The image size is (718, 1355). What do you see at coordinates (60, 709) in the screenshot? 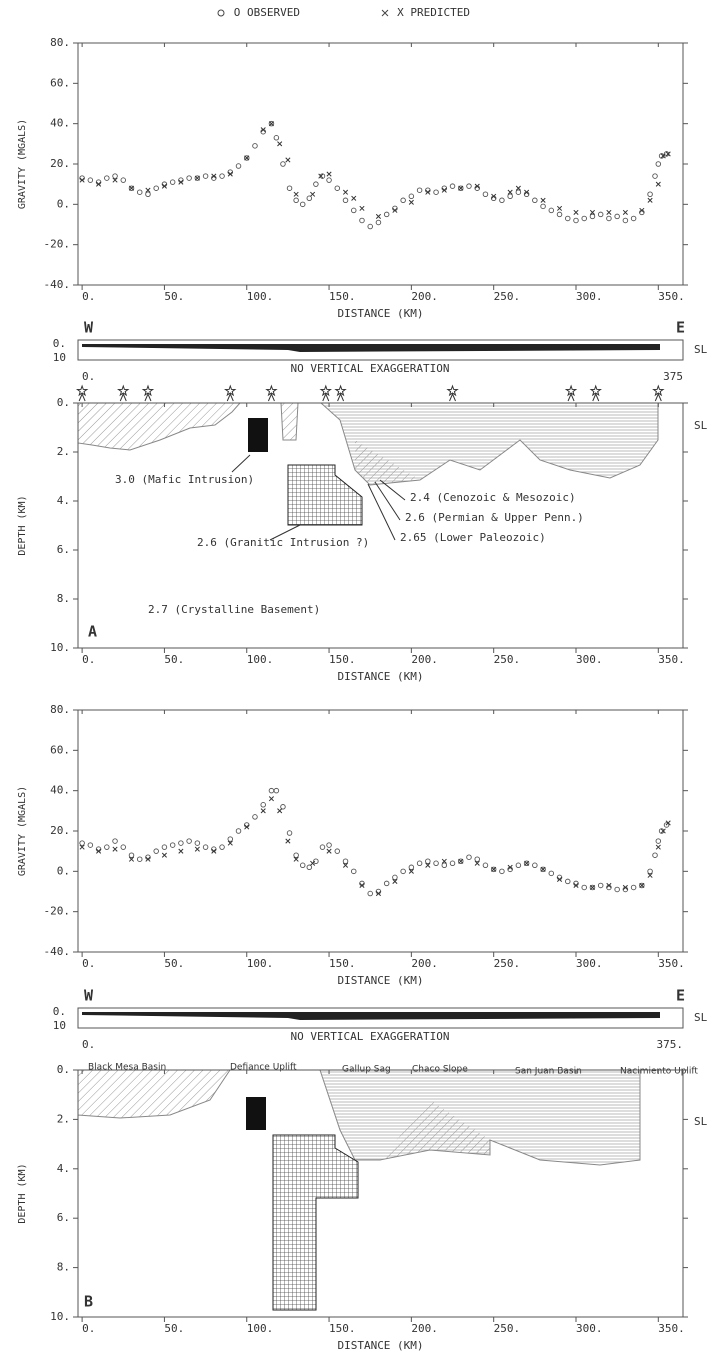
I see `y-tick-label: 80.` at bounding box center [60, 709].